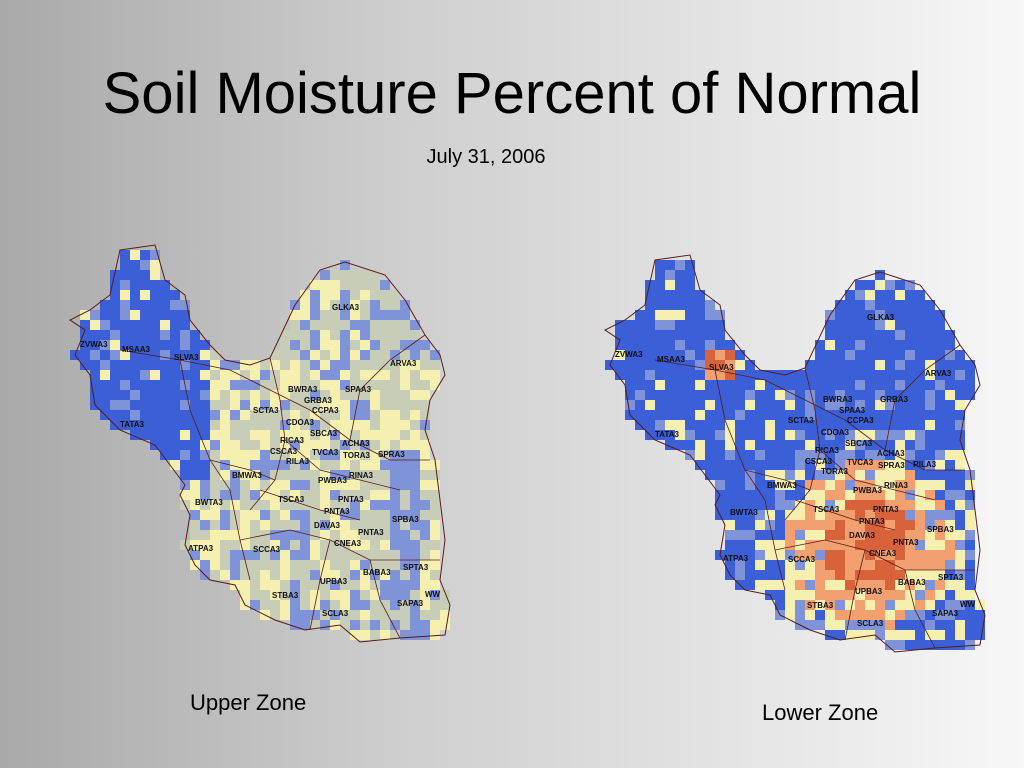 The height and width of the screenshot is (768, 1024). What do you see at coordinates (951, 577) in the screenshot?
I see `basin-label: SPTA3` at bounding box center [951, 577].